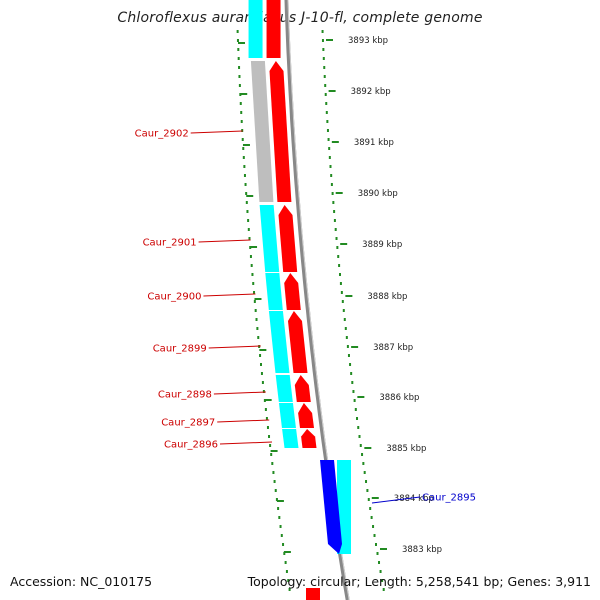  I want to click on gene-label-caur_2899: Caur_2899, so click(207, 349).